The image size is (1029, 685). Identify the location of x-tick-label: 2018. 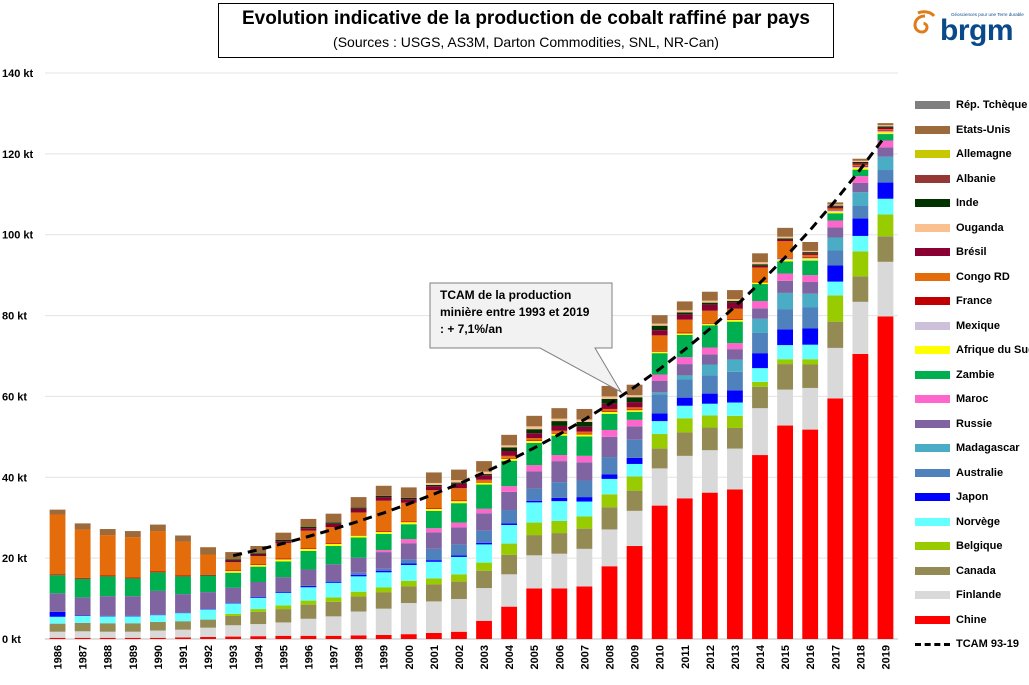
(861, 657).